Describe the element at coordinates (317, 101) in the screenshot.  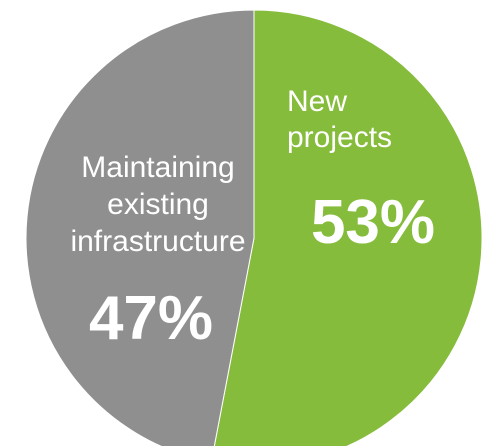
I see `slice-label-line: New` at that location.